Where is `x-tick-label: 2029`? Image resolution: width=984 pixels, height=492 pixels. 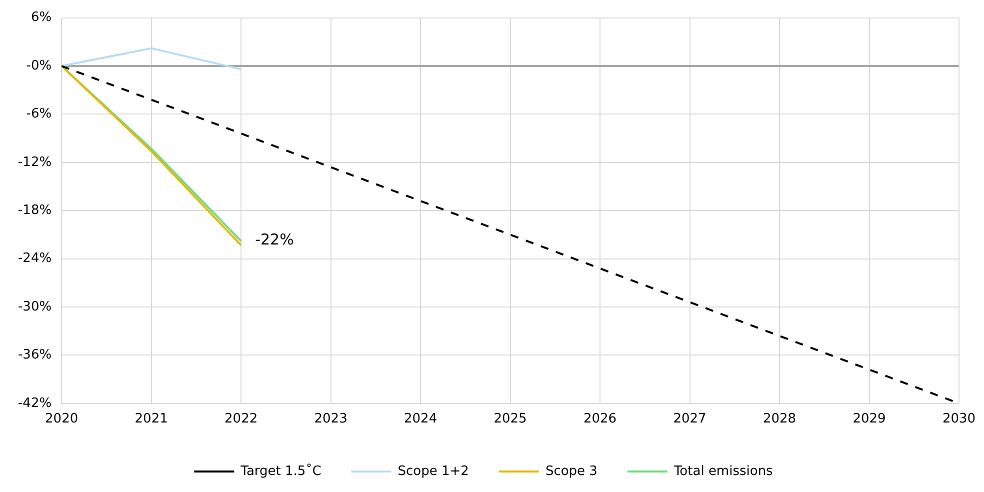
x-tick-label: 2029 is located at coordinates (869, 419).